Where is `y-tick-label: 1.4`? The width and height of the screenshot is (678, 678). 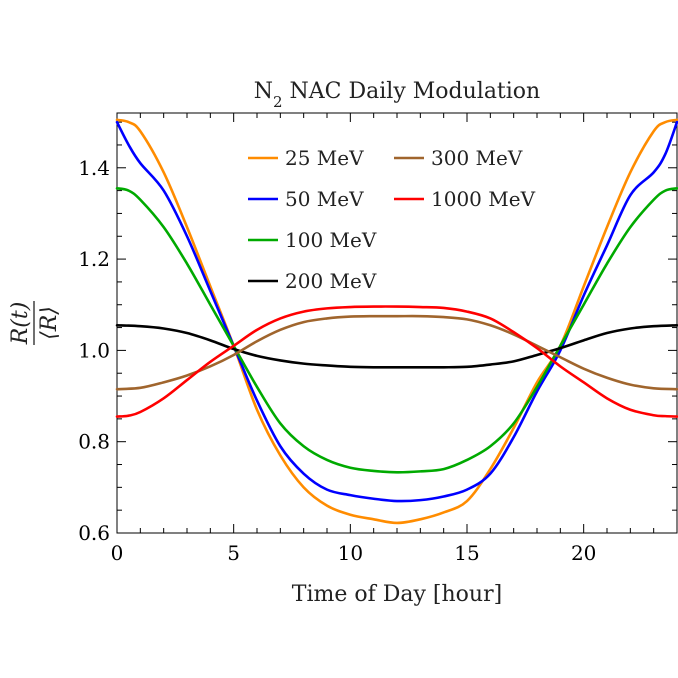 y-tick-label: 1.4 is located at coordinates (94, 168).